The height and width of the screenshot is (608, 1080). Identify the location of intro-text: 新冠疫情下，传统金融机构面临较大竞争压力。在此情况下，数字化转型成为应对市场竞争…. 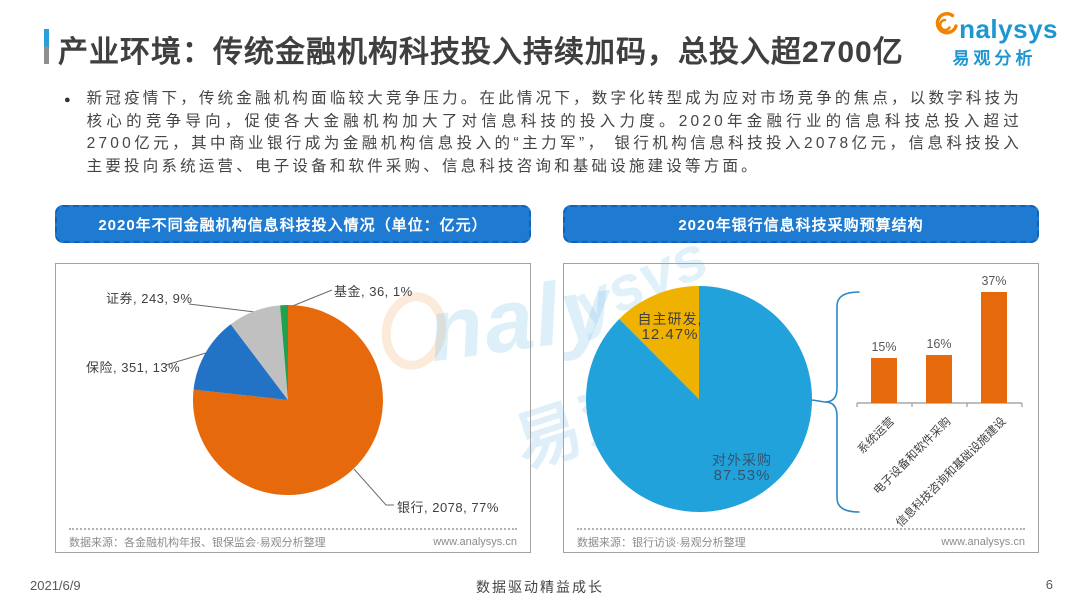
(554, 132).